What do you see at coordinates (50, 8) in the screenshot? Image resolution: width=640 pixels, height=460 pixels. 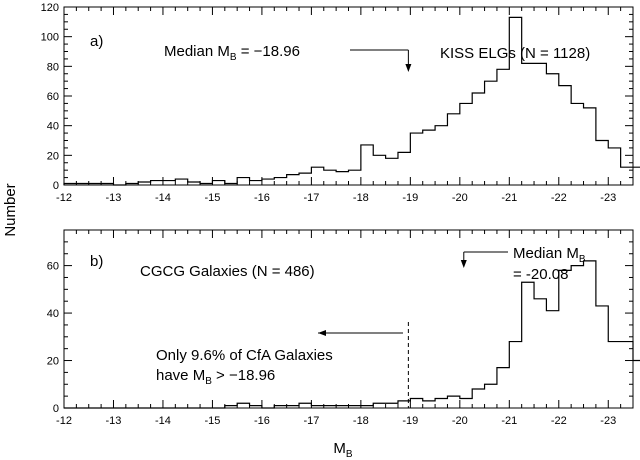 I see `panel-a-y-tick-label: 120` at bounding box center [50, 8].